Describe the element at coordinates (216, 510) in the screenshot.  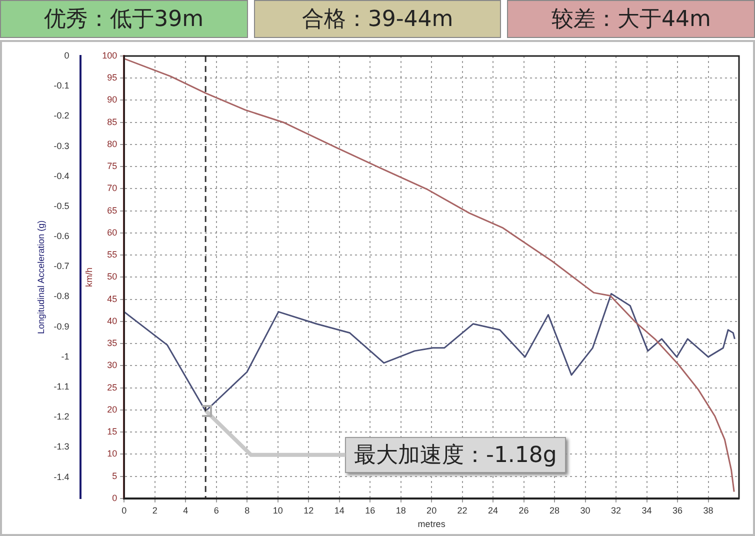
I see `x-tick-label: 6` at that location.